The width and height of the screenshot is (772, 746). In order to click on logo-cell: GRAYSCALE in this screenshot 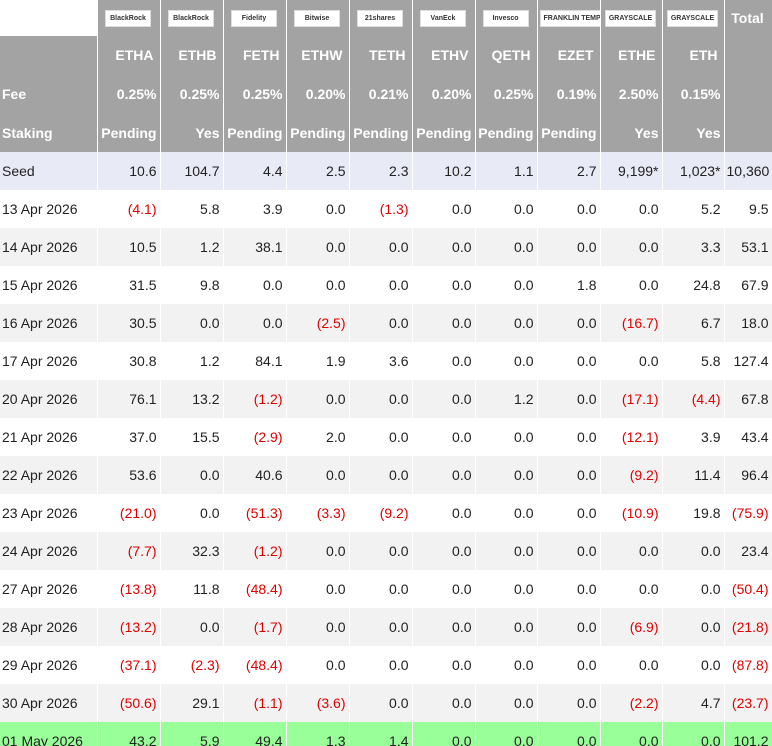, I will do `click(631, 18)`.